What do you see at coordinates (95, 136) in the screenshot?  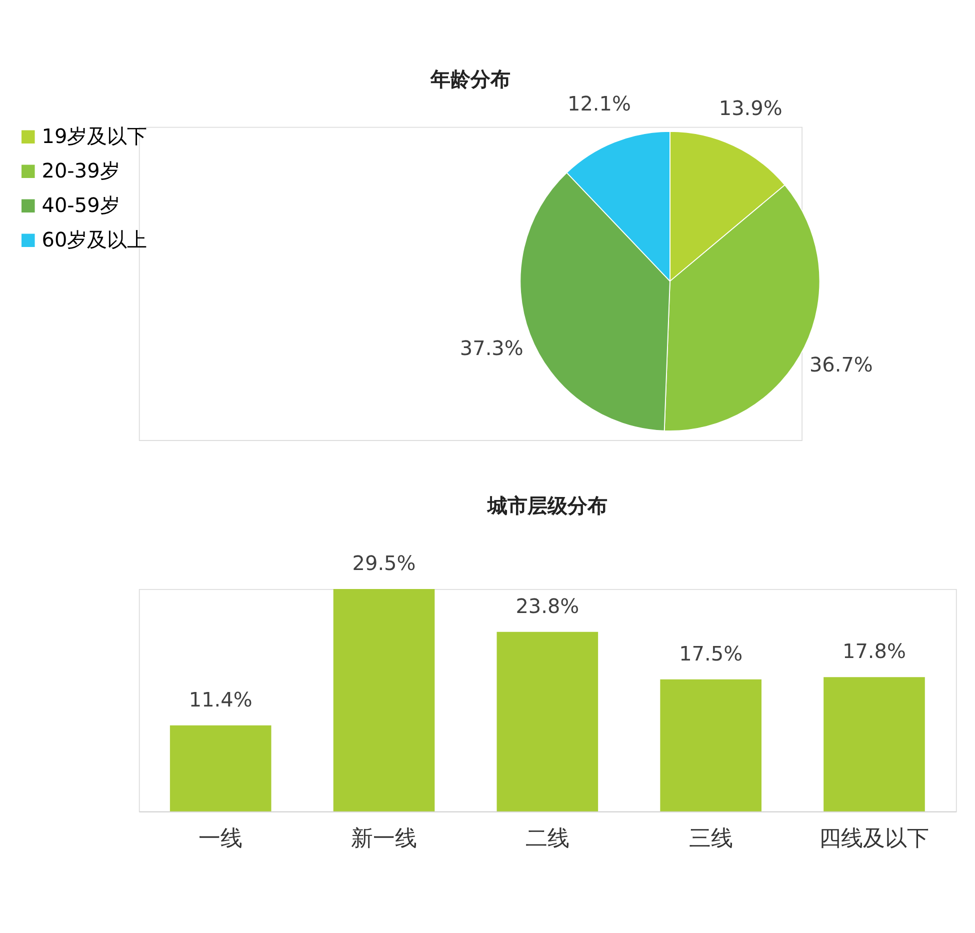 I see `legend-label: 19岁及以下` at bounding box center [95, 136].